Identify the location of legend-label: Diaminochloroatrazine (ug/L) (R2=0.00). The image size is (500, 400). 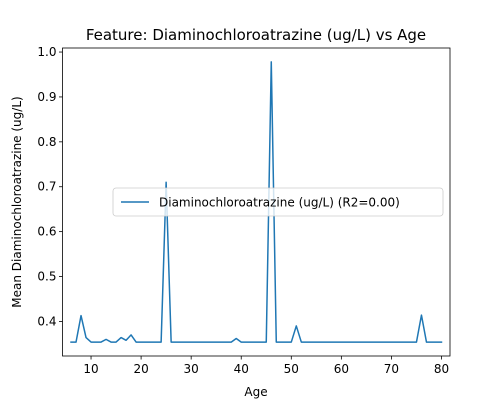
(279, 203).